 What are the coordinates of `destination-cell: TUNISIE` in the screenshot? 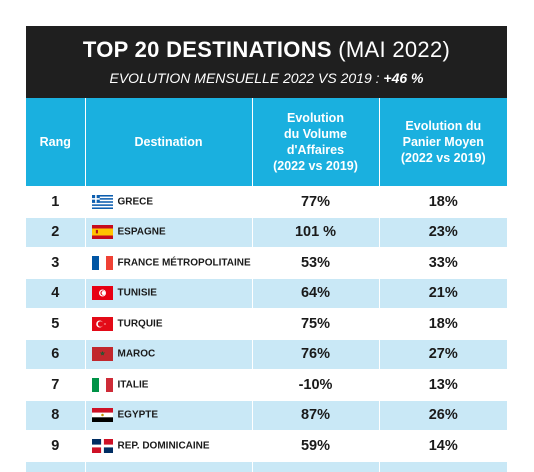 It's located at (168, 293).